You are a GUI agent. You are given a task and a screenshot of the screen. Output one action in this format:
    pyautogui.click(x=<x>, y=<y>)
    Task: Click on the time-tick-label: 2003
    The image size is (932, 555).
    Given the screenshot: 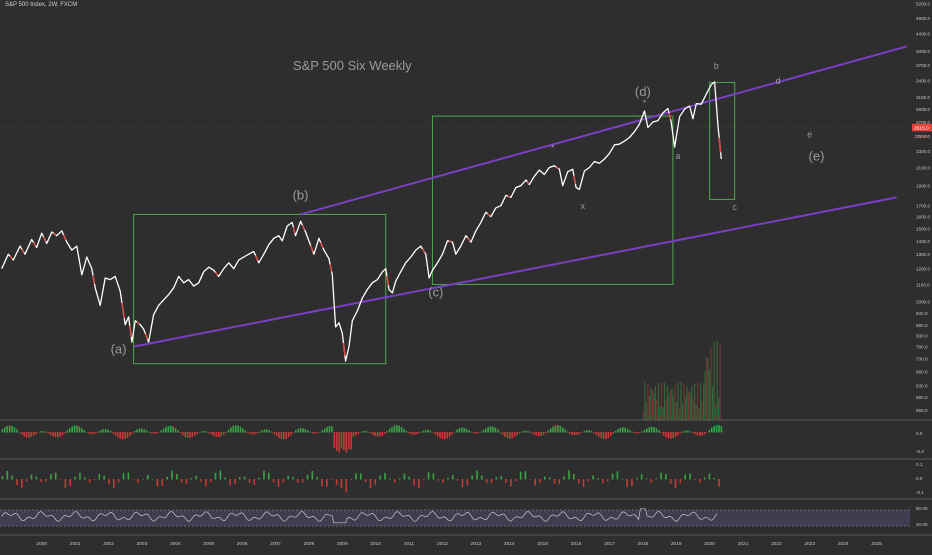 What is the action you would take?
    pyautogui.click(x=142, y=544)
    